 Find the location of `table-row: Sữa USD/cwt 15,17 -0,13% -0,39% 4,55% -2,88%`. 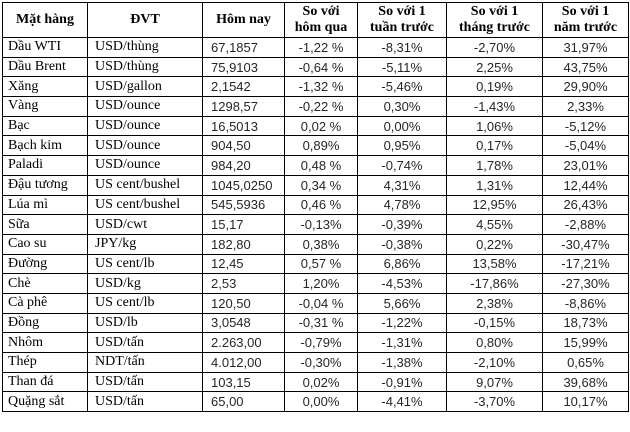

table-row: Sữa USD/cwt 15,17 -0,13% -0,39% 4,55% -2,88% is located at coordinates (315, 224).